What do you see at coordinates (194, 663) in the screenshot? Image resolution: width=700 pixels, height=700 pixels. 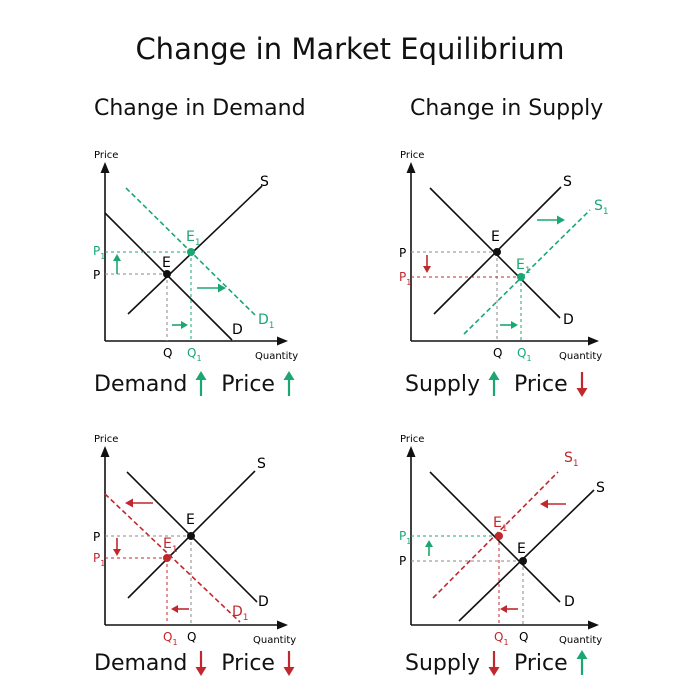 I see `summary-demand-decrease: Demand Price` at bounding box center [194, 663].